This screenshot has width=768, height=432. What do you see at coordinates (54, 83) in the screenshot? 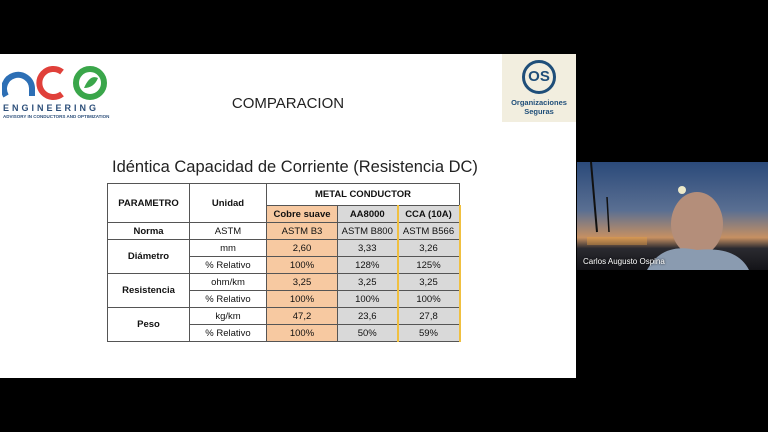
I see `aco-logo` at bounding box center [54, 83].